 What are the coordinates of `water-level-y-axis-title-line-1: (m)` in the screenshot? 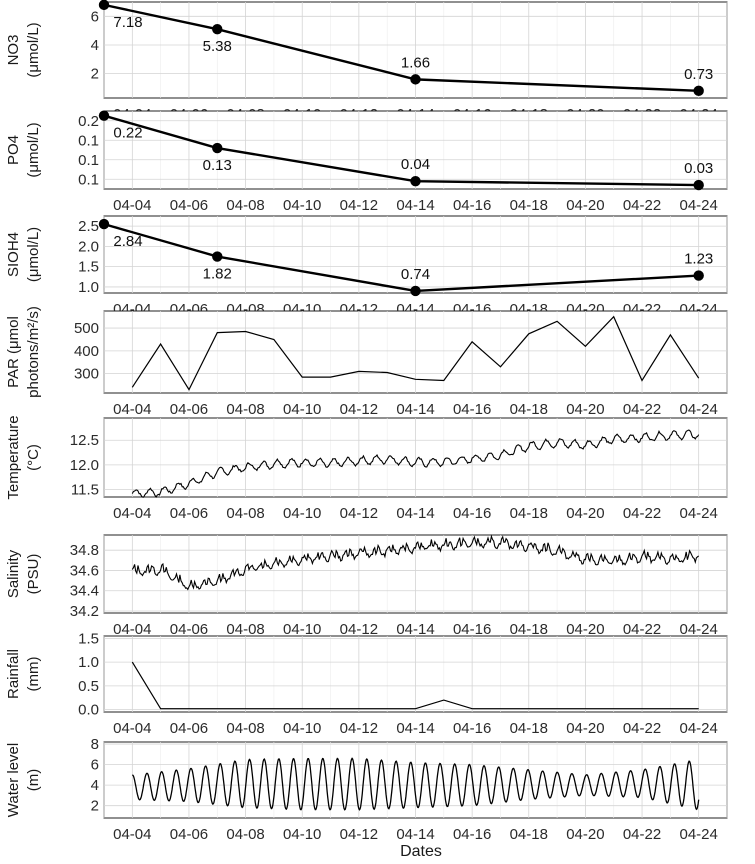 It's located at (33, 780).